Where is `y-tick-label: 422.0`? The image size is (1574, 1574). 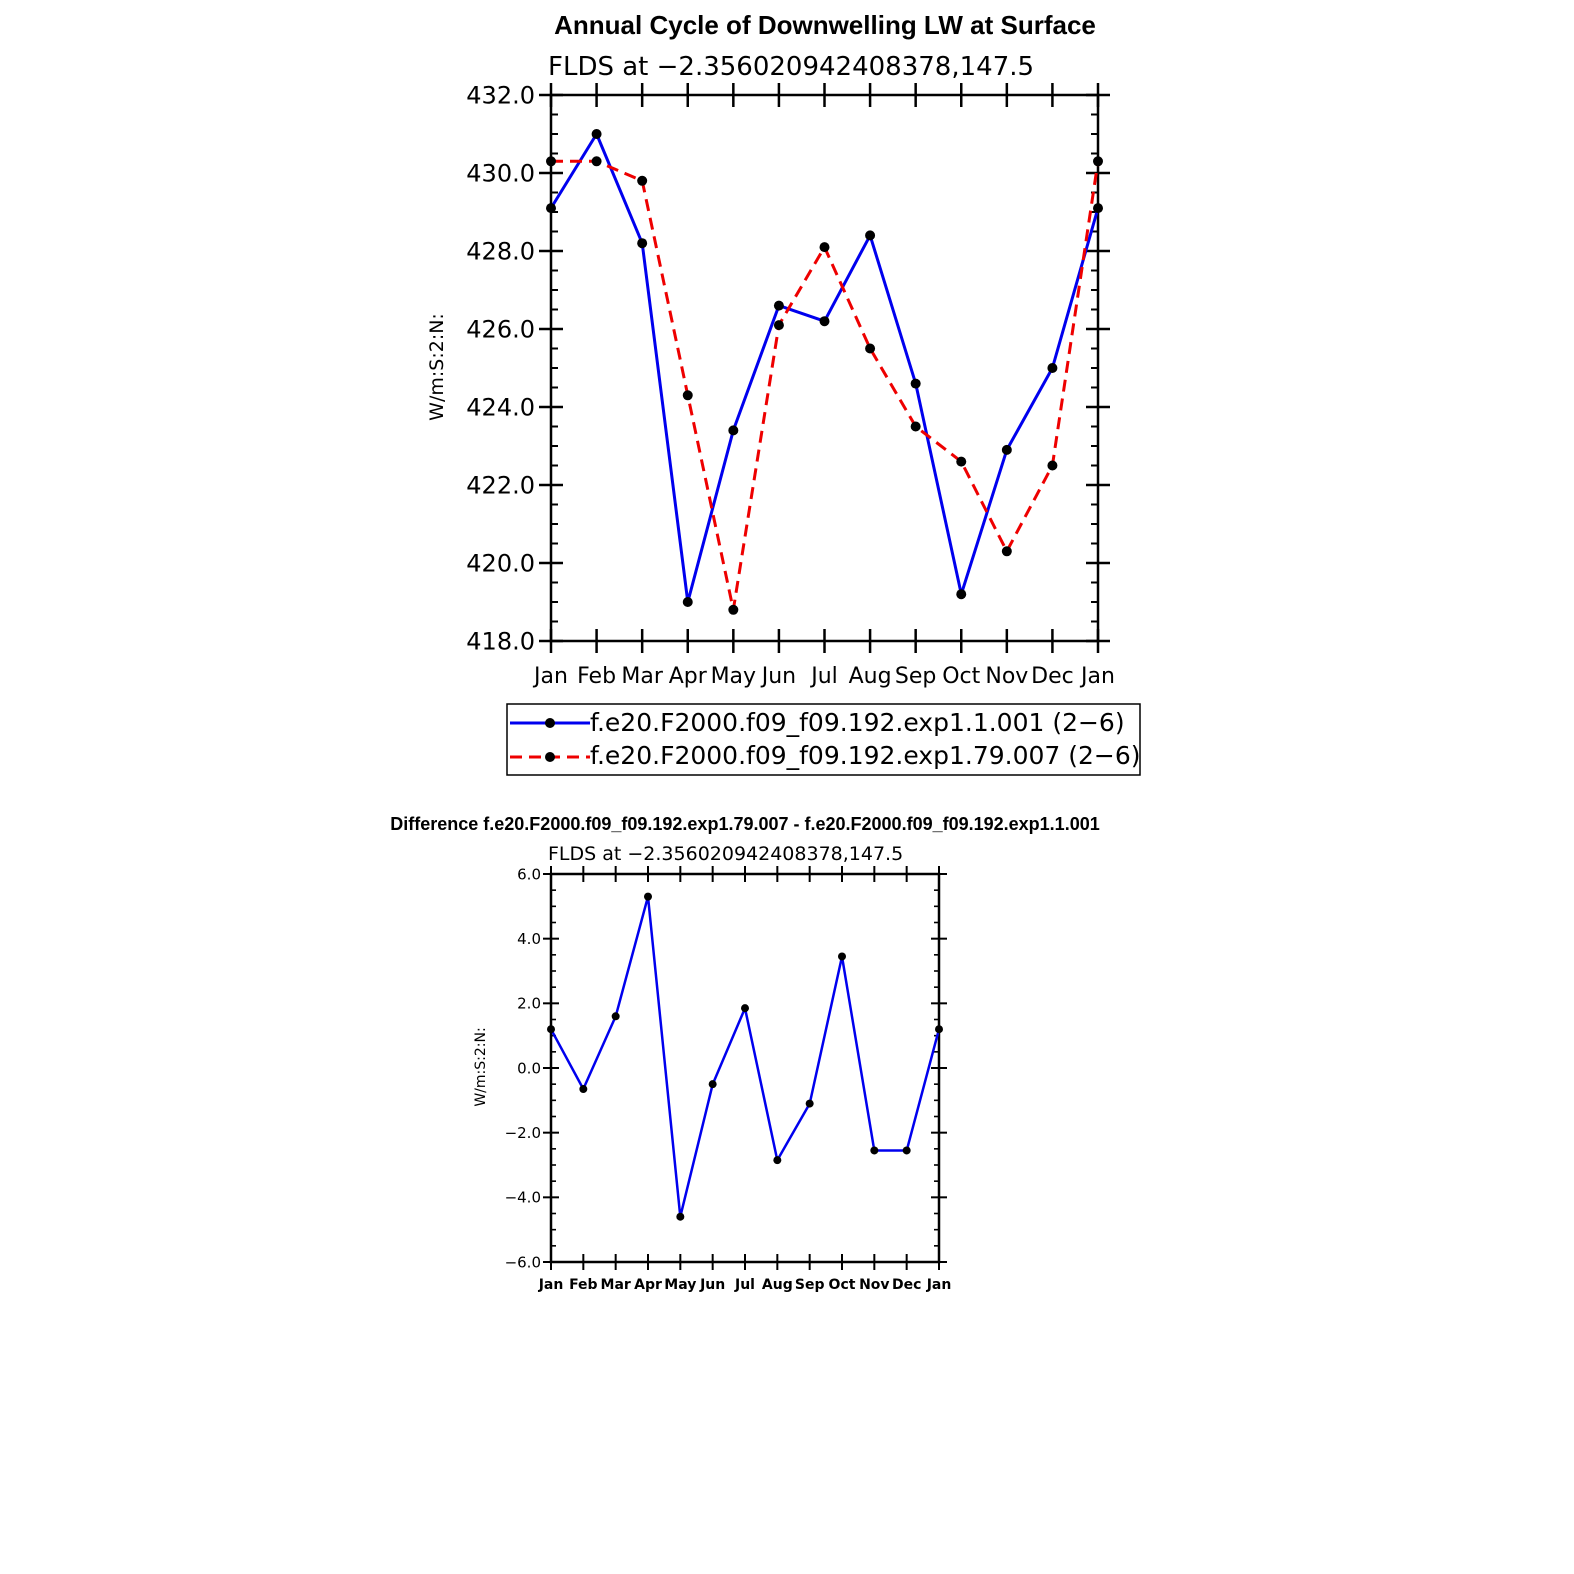 y-tick-label: 422.0 is located at coordinates (500, 486).